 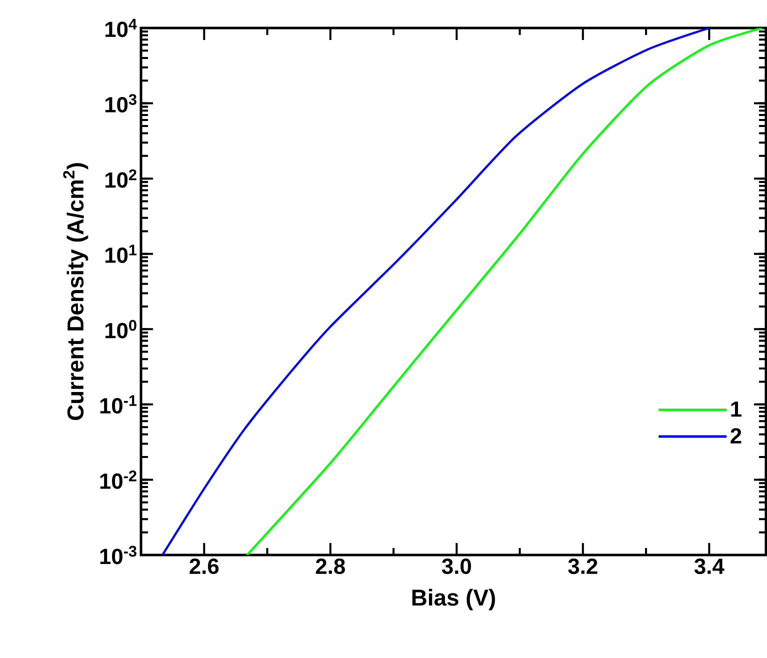 I want to click on y-tick-label: 10$^{1}$, so click(x=121, y=253).